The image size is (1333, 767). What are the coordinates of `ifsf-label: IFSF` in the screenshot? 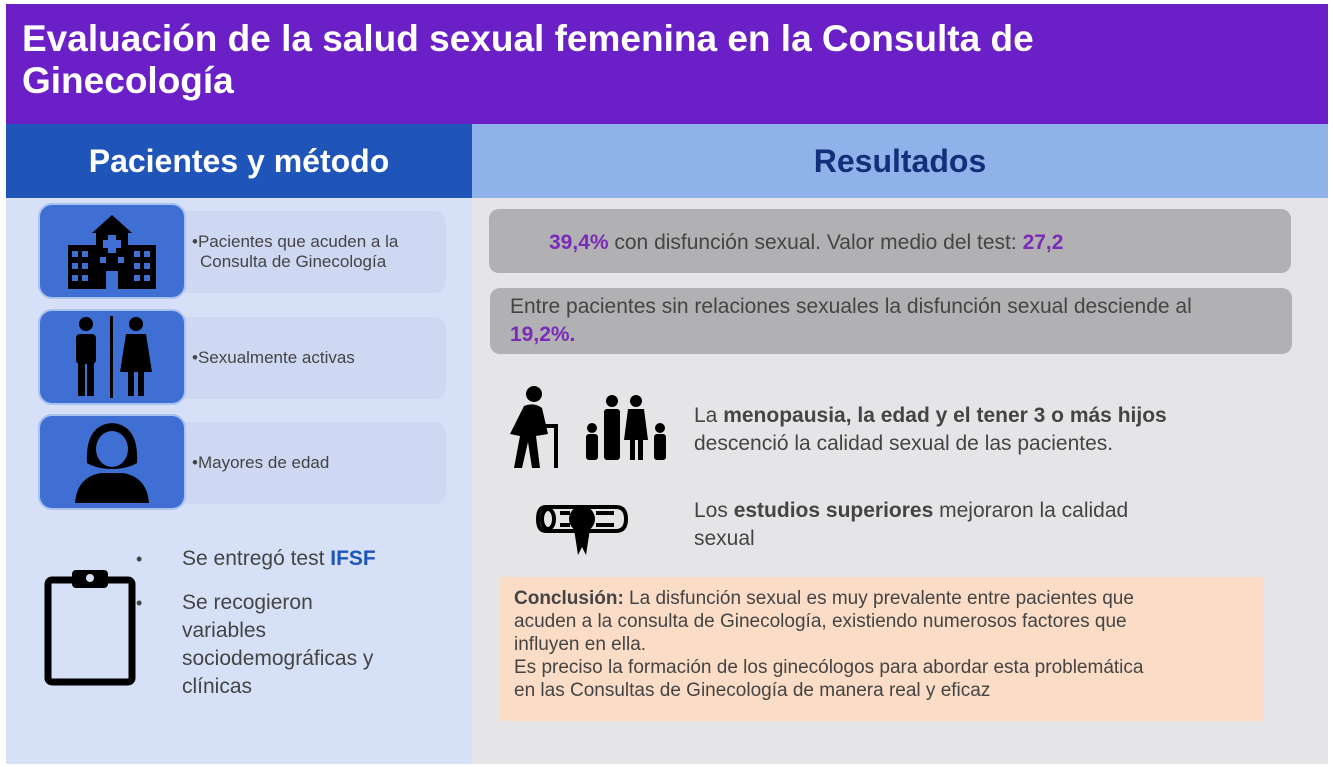 It's located at (353, 558).